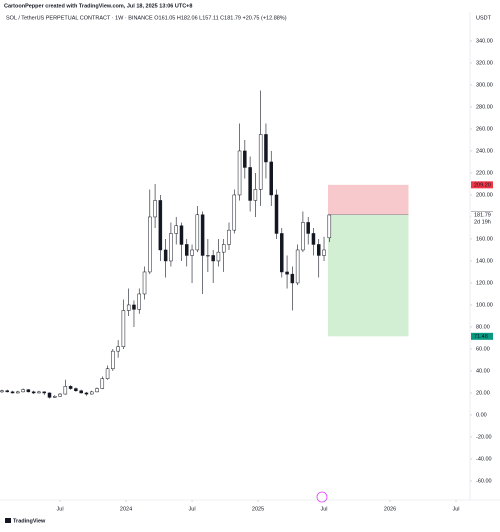  What do you see at coordinates (484, 261) in the screenshot?
I see `y-tick-label: 140.00` at bounding box center [484, 261].